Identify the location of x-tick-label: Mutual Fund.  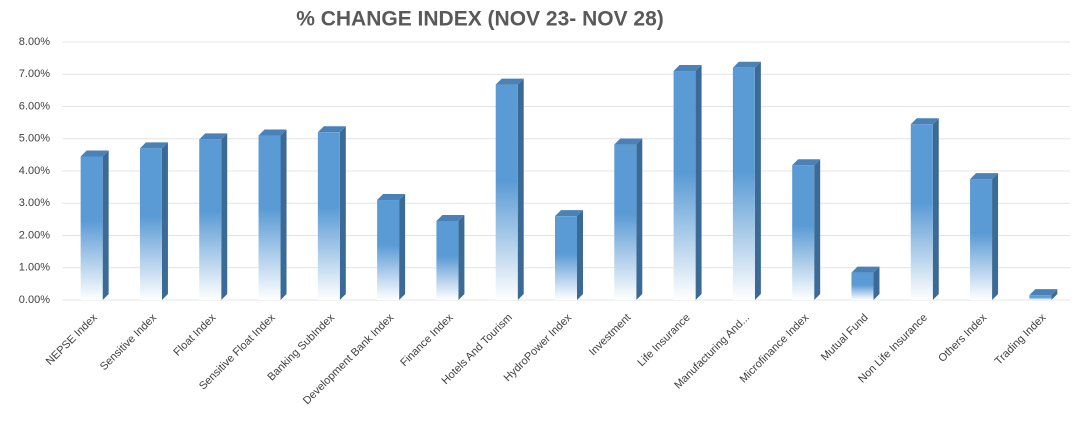
(845, 338).